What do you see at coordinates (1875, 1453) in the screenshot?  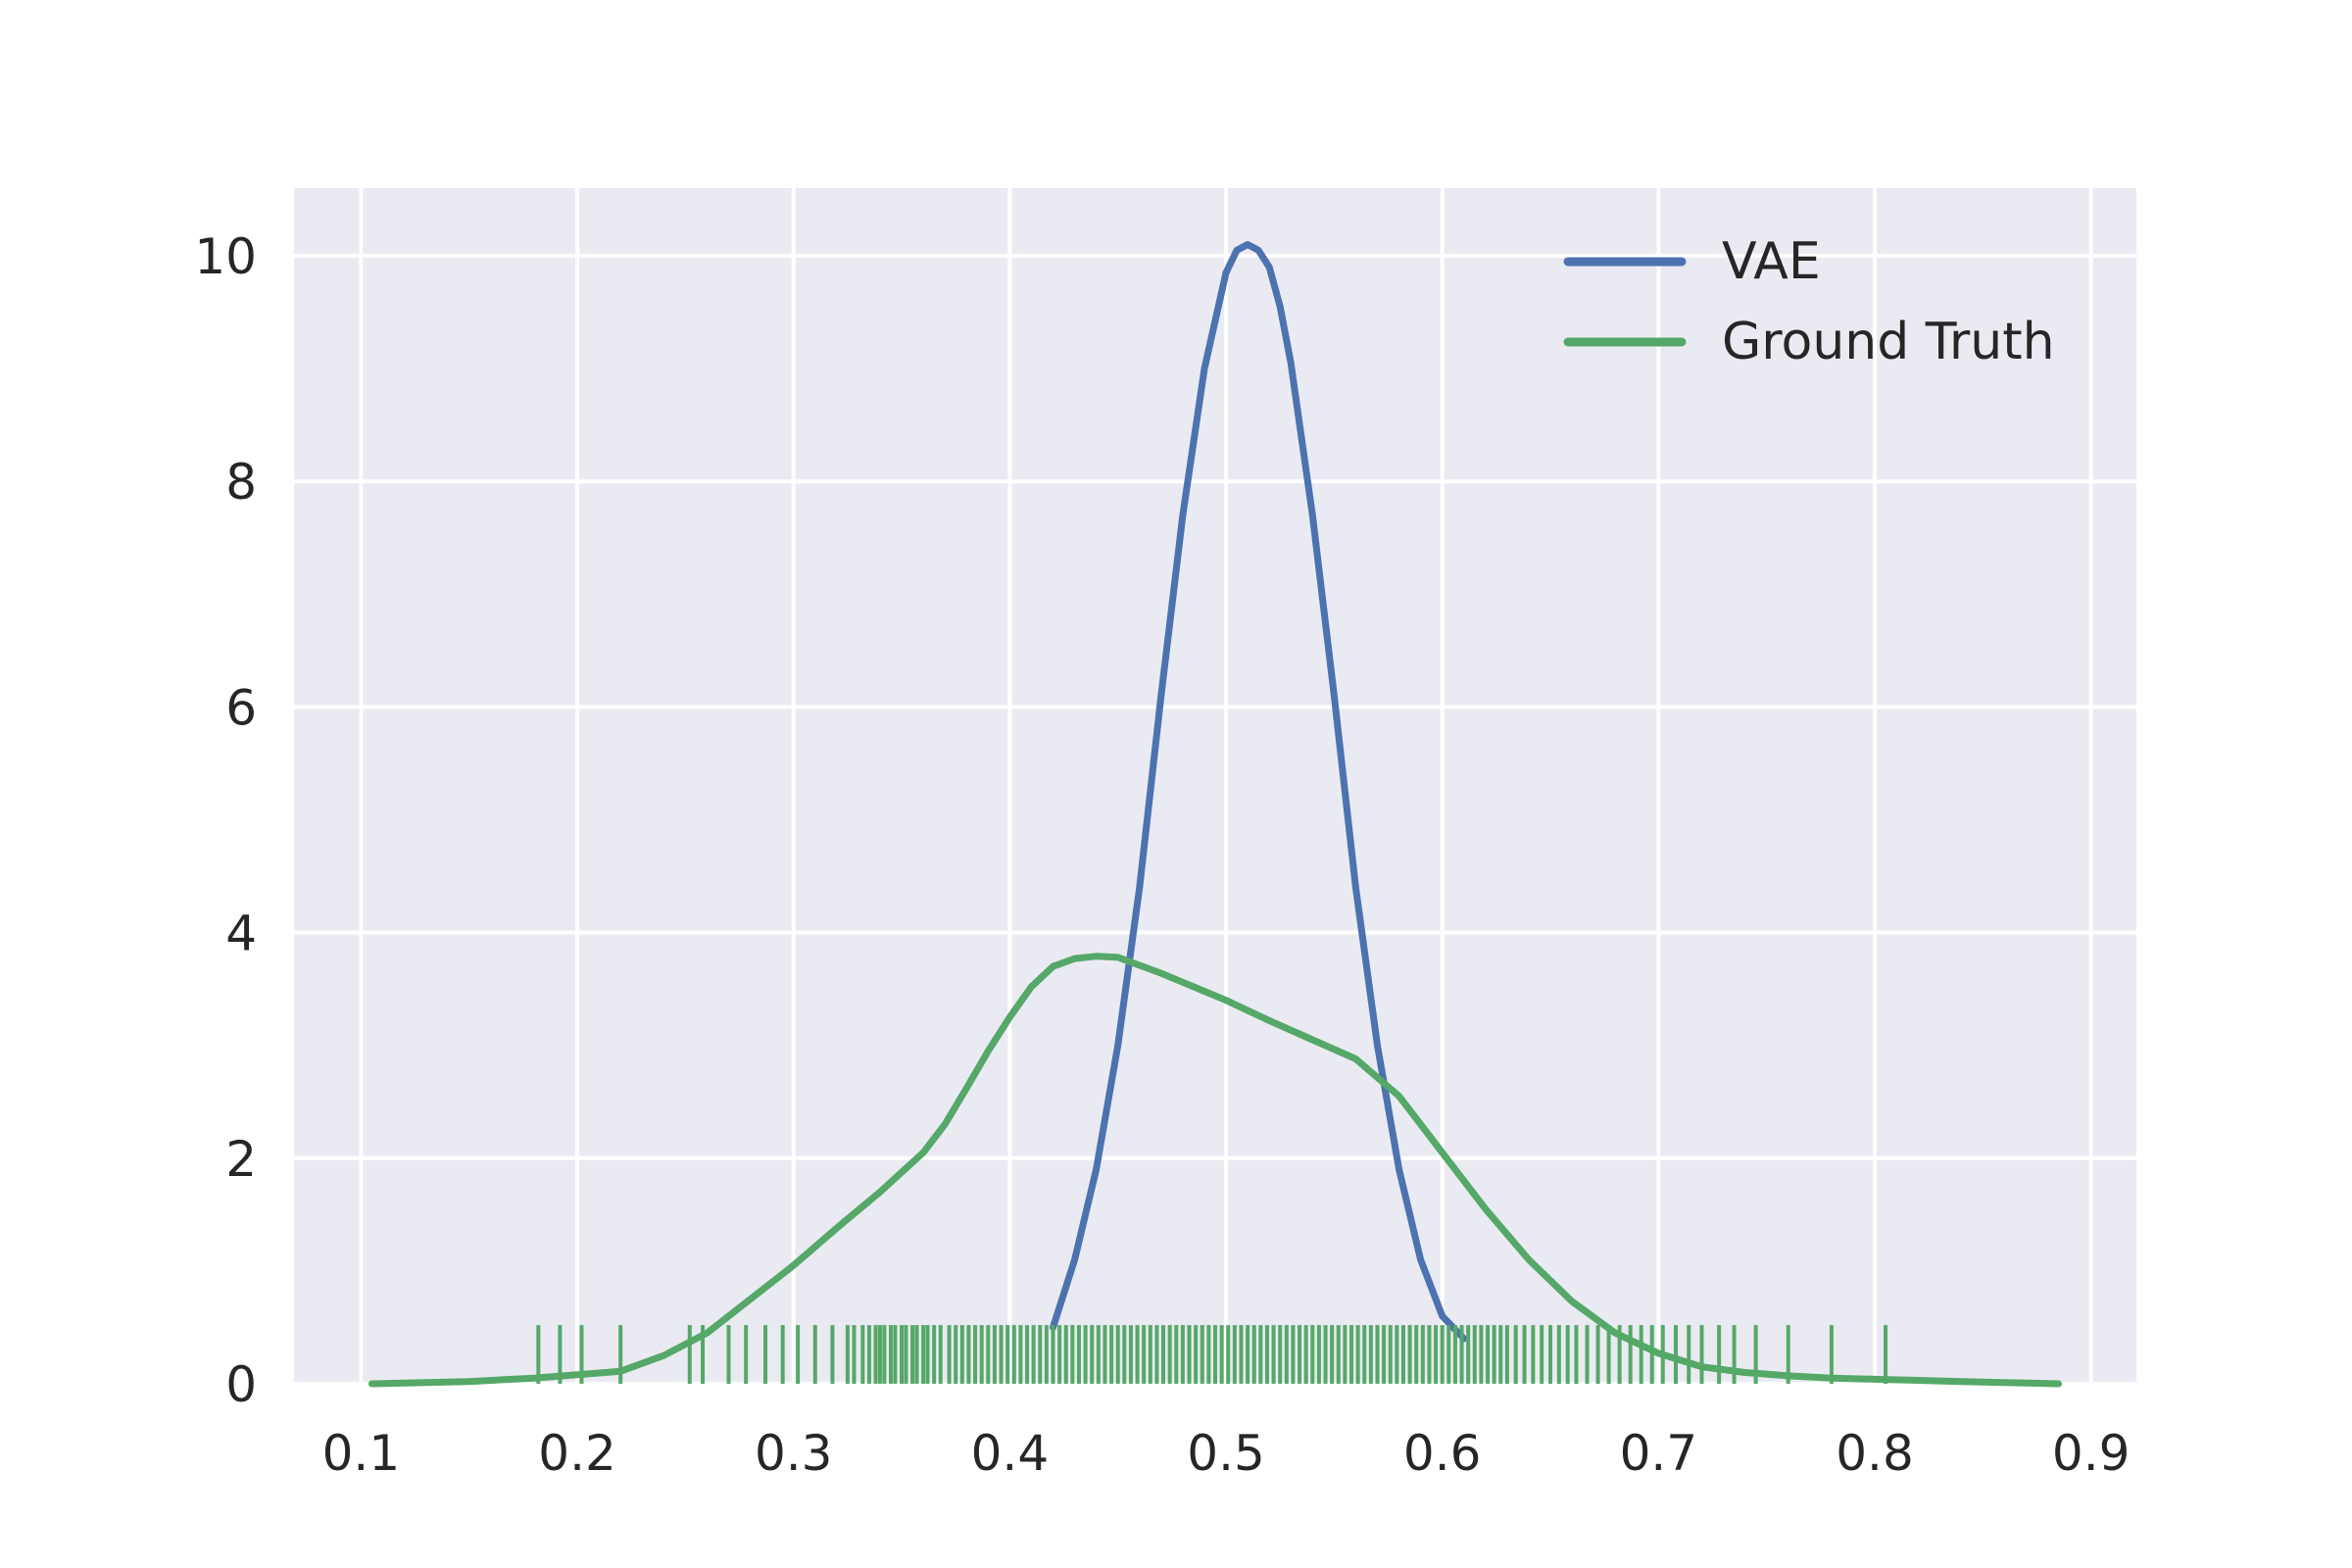 I see `x-tick-label: 0.8` at bounding box center [1875, 1453].